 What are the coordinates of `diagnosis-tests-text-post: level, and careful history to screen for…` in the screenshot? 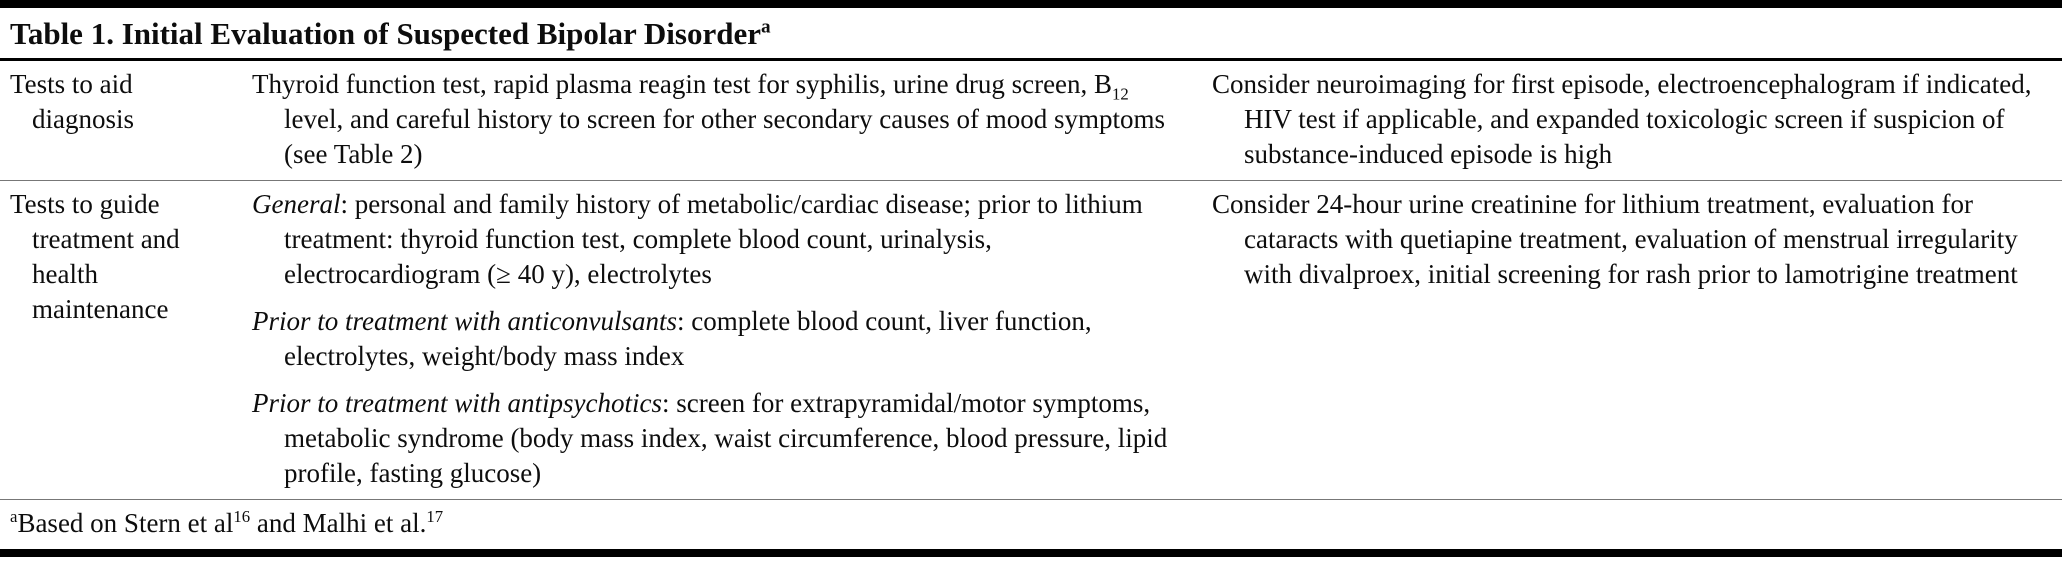 It's located at (724, 136).